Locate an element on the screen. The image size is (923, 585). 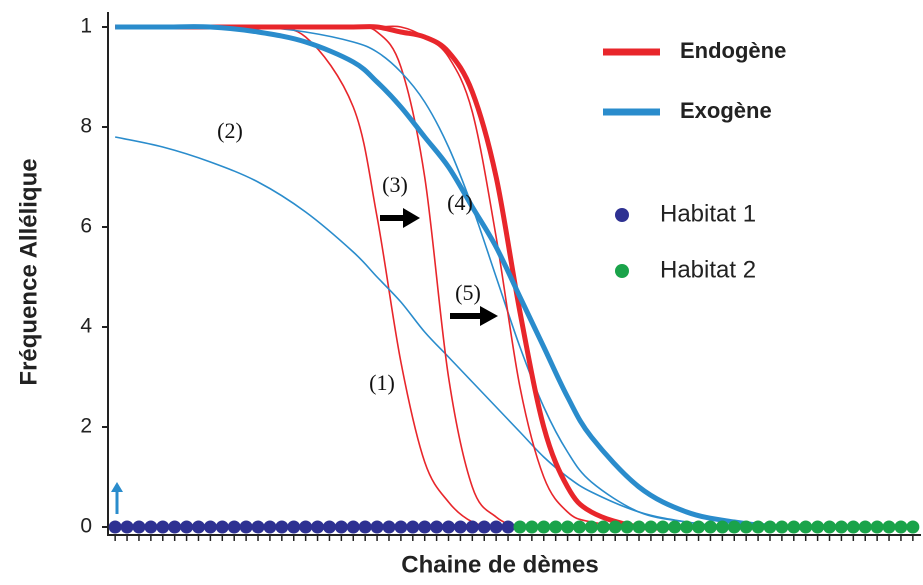
legend-label: Endogène is located at coordinates (733, 50).